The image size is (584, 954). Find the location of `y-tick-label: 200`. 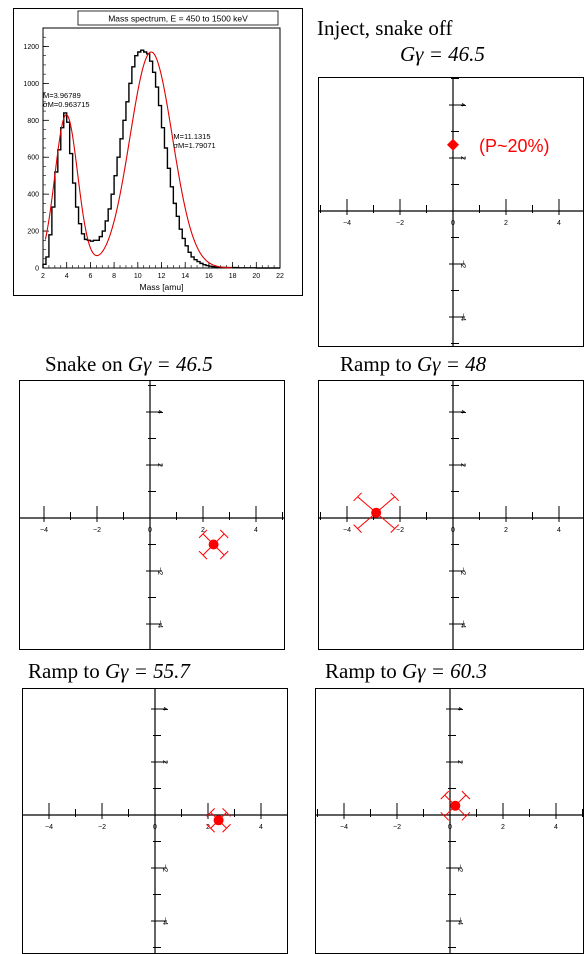

y-tick-label: 200 is located at coordinates (33, 232).